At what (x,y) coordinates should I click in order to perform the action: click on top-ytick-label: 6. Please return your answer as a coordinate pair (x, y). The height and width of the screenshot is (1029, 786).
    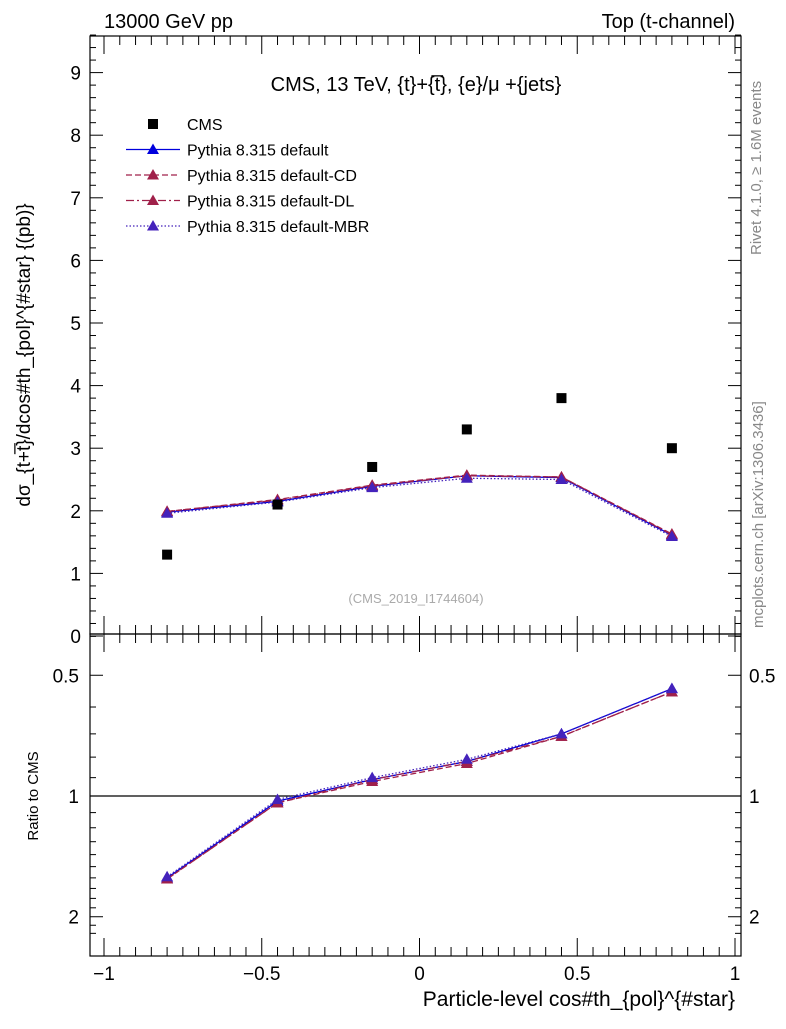
    Looking at the image, I should click on (75, 261).